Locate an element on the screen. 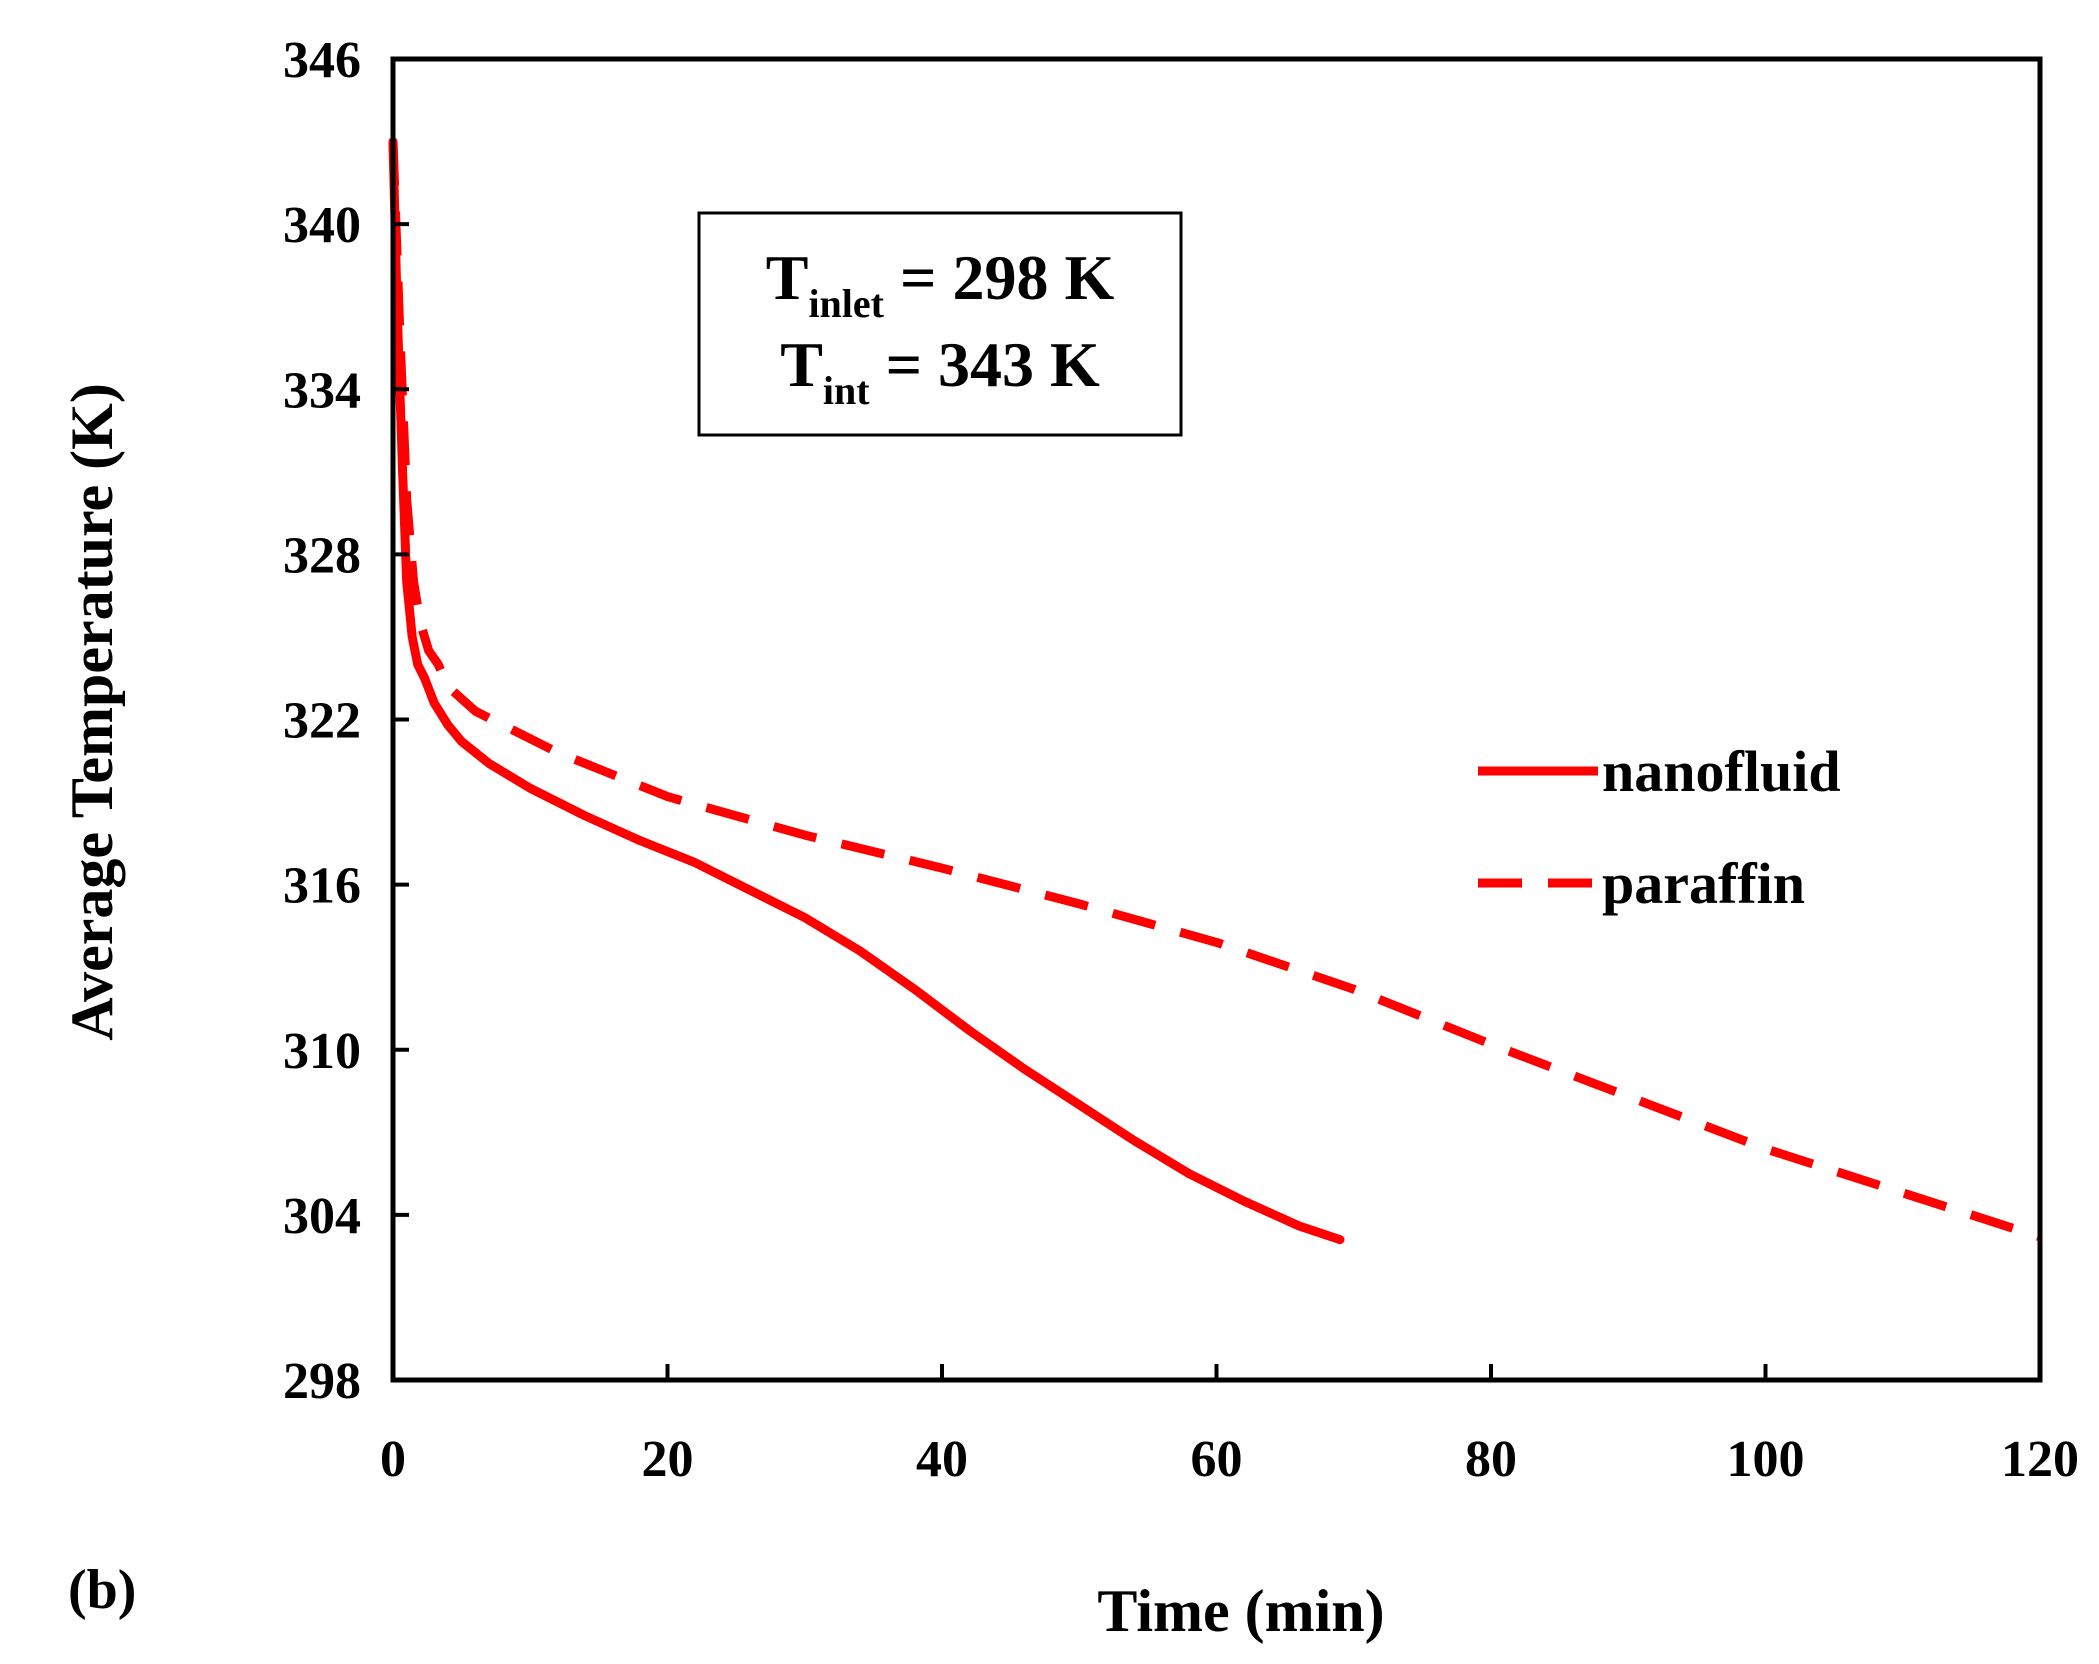  conditions-annotation: Tinlet = 298 K Tint = 343 K is located at coordinates (940, 324).